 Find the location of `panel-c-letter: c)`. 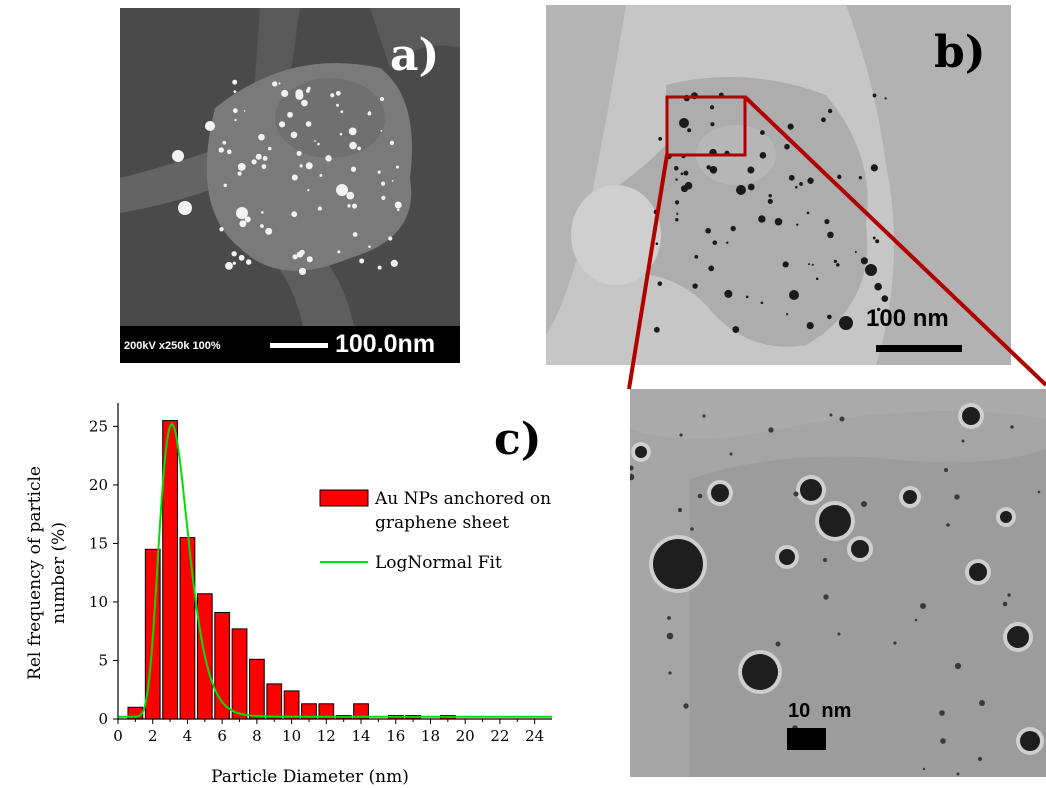

panel-c-letter: c) is located at coordinates (518, 439).